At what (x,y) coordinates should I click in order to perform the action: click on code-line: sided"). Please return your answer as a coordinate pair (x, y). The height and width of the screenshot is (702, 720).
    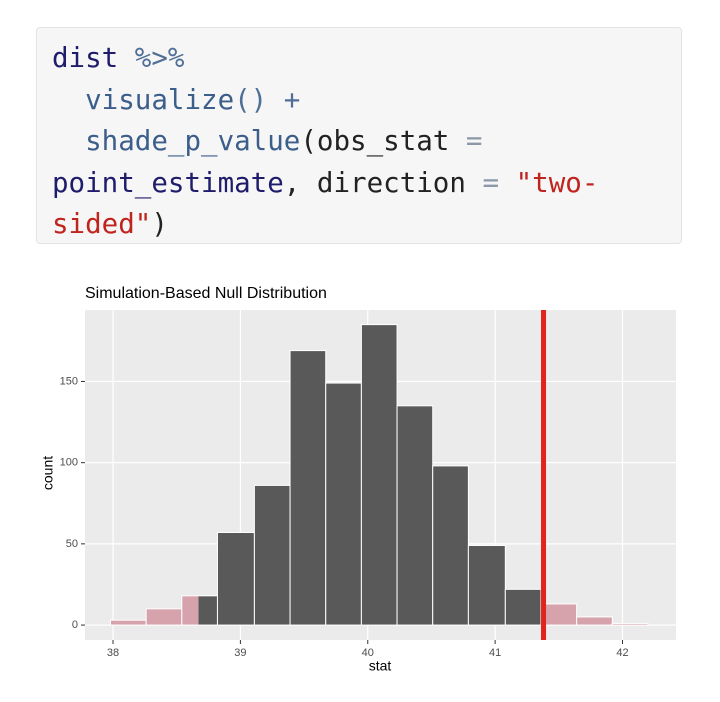
    Looking at the image, I should click on (366, 225).